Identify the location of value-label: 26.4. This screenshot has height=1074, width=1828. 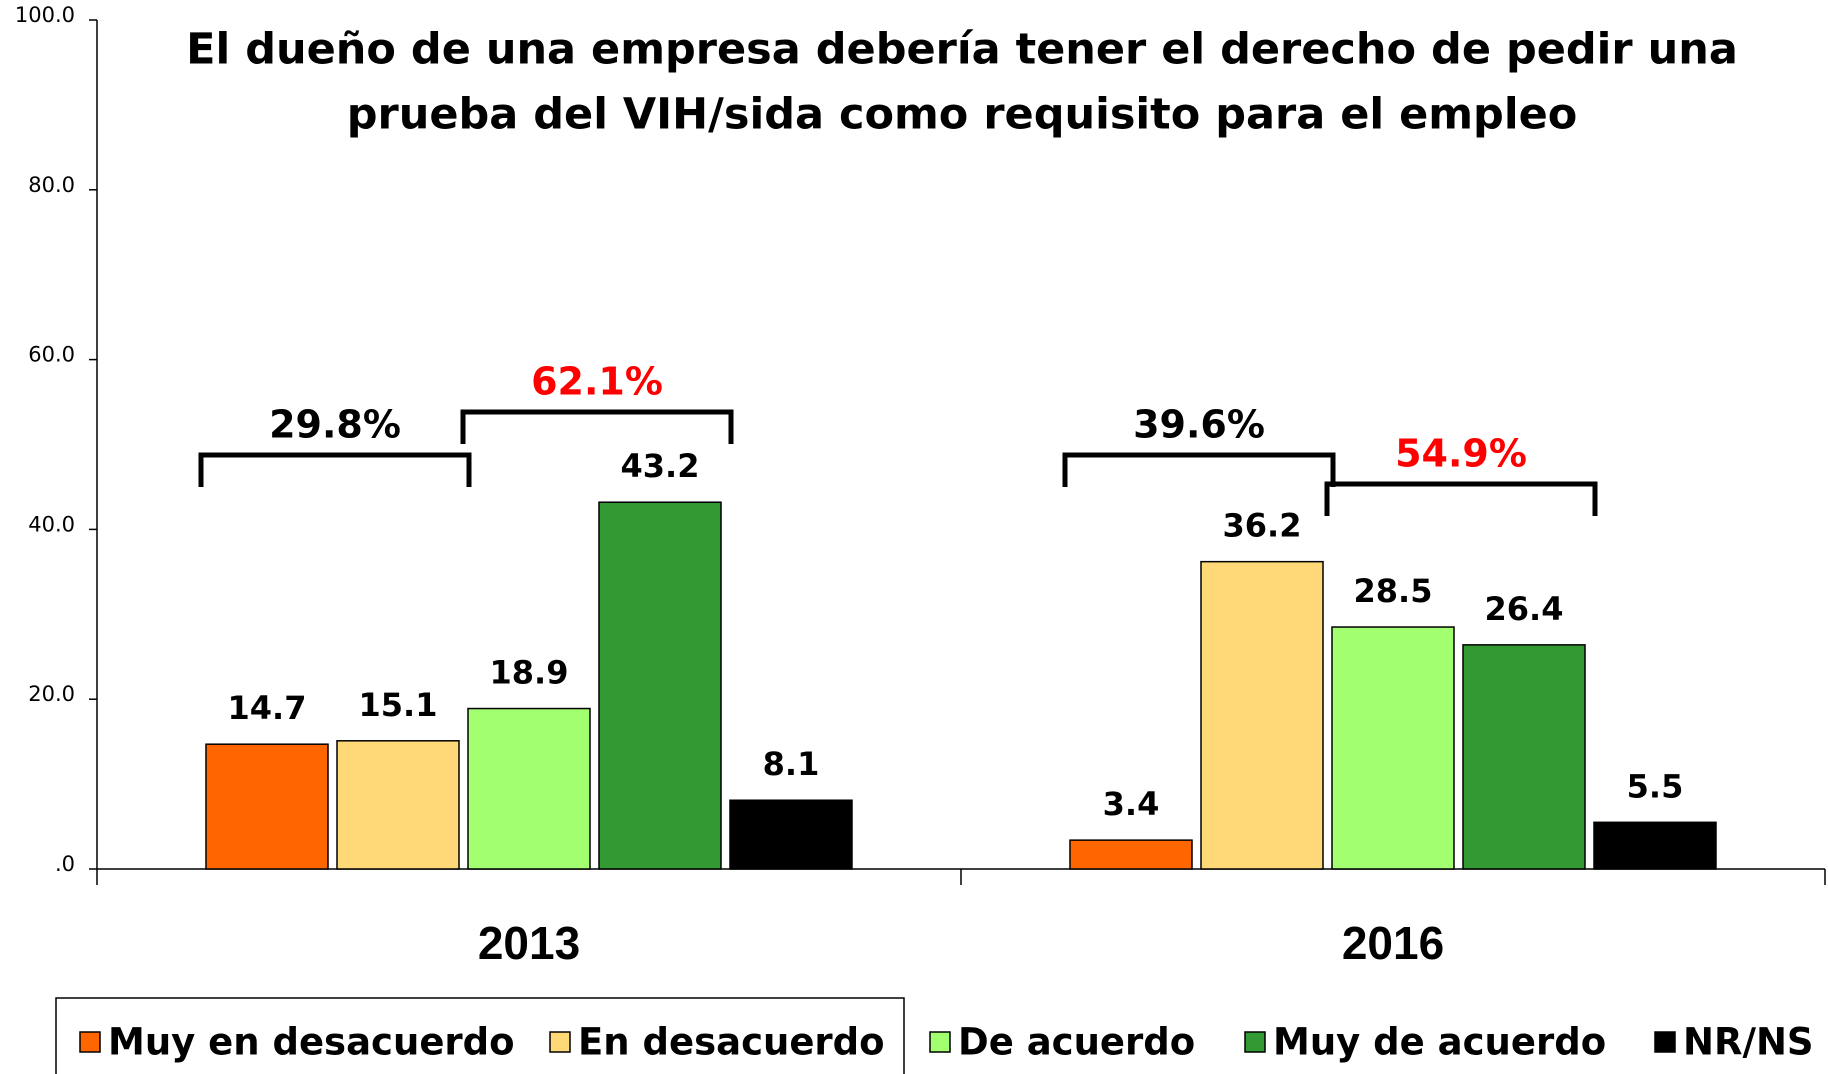
(1524, 609).